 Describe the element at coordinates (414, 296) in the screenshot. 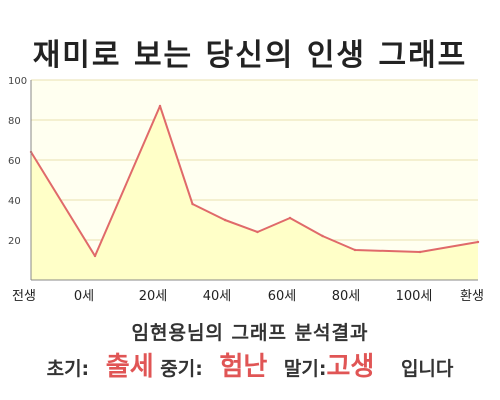

I see `x-tick-label: 100세` at that location.